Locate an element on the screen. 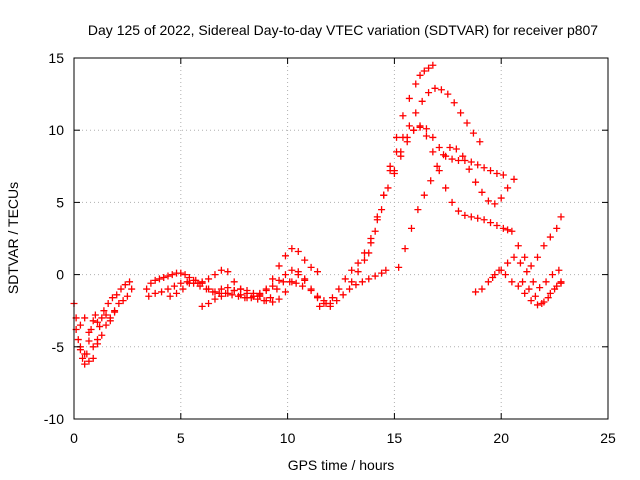 The height and width of the screenshot is (480, 640). y-tick-label: -5 is located at coordinates (58, 347).